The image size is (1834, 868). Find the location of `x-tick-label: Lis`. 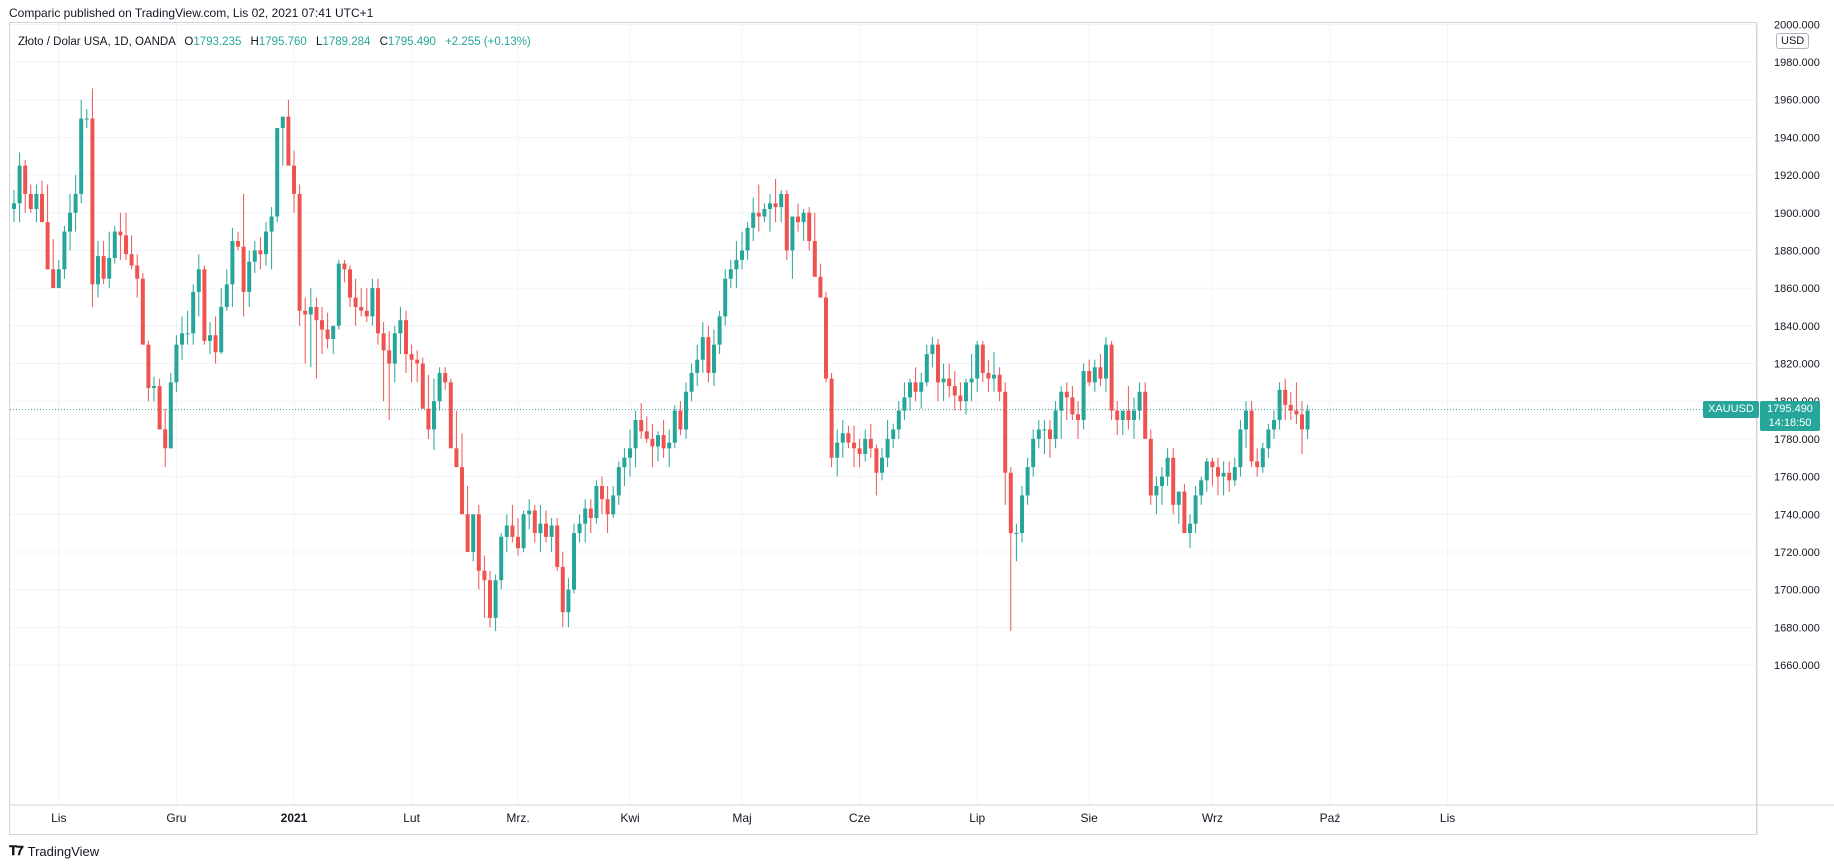

x-tick-label: Lis is located at coordinates (1447, 818).